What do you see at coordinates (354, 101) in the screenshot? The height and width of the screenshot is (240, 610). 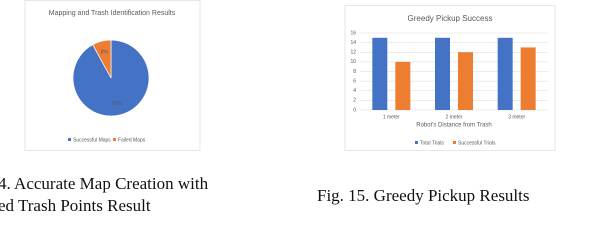 I see `y-tick-label: 2` at bounding box center [354, 101].